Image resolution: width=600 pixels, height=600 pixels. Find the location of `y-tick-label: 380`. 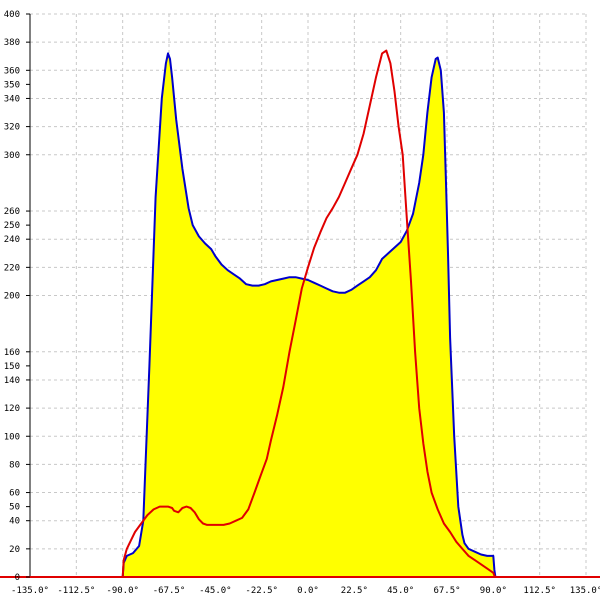

y-tick-label: 380 is located at coordinates (12, 43).